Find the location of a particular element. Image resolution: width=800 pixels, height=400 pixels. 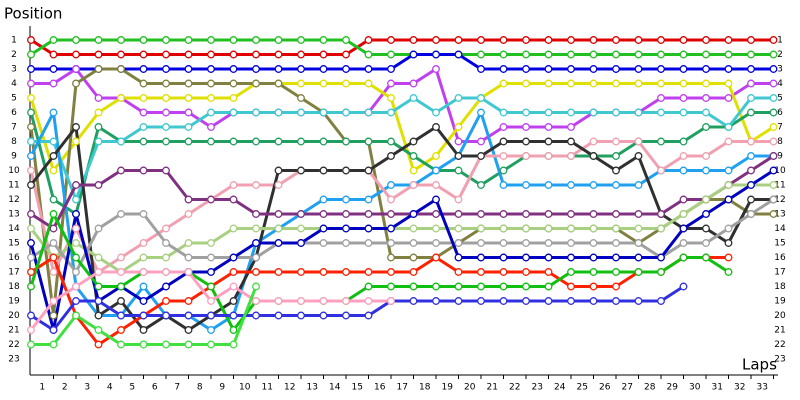

x-tick-label: 4 is located at coordinates (110, 388).